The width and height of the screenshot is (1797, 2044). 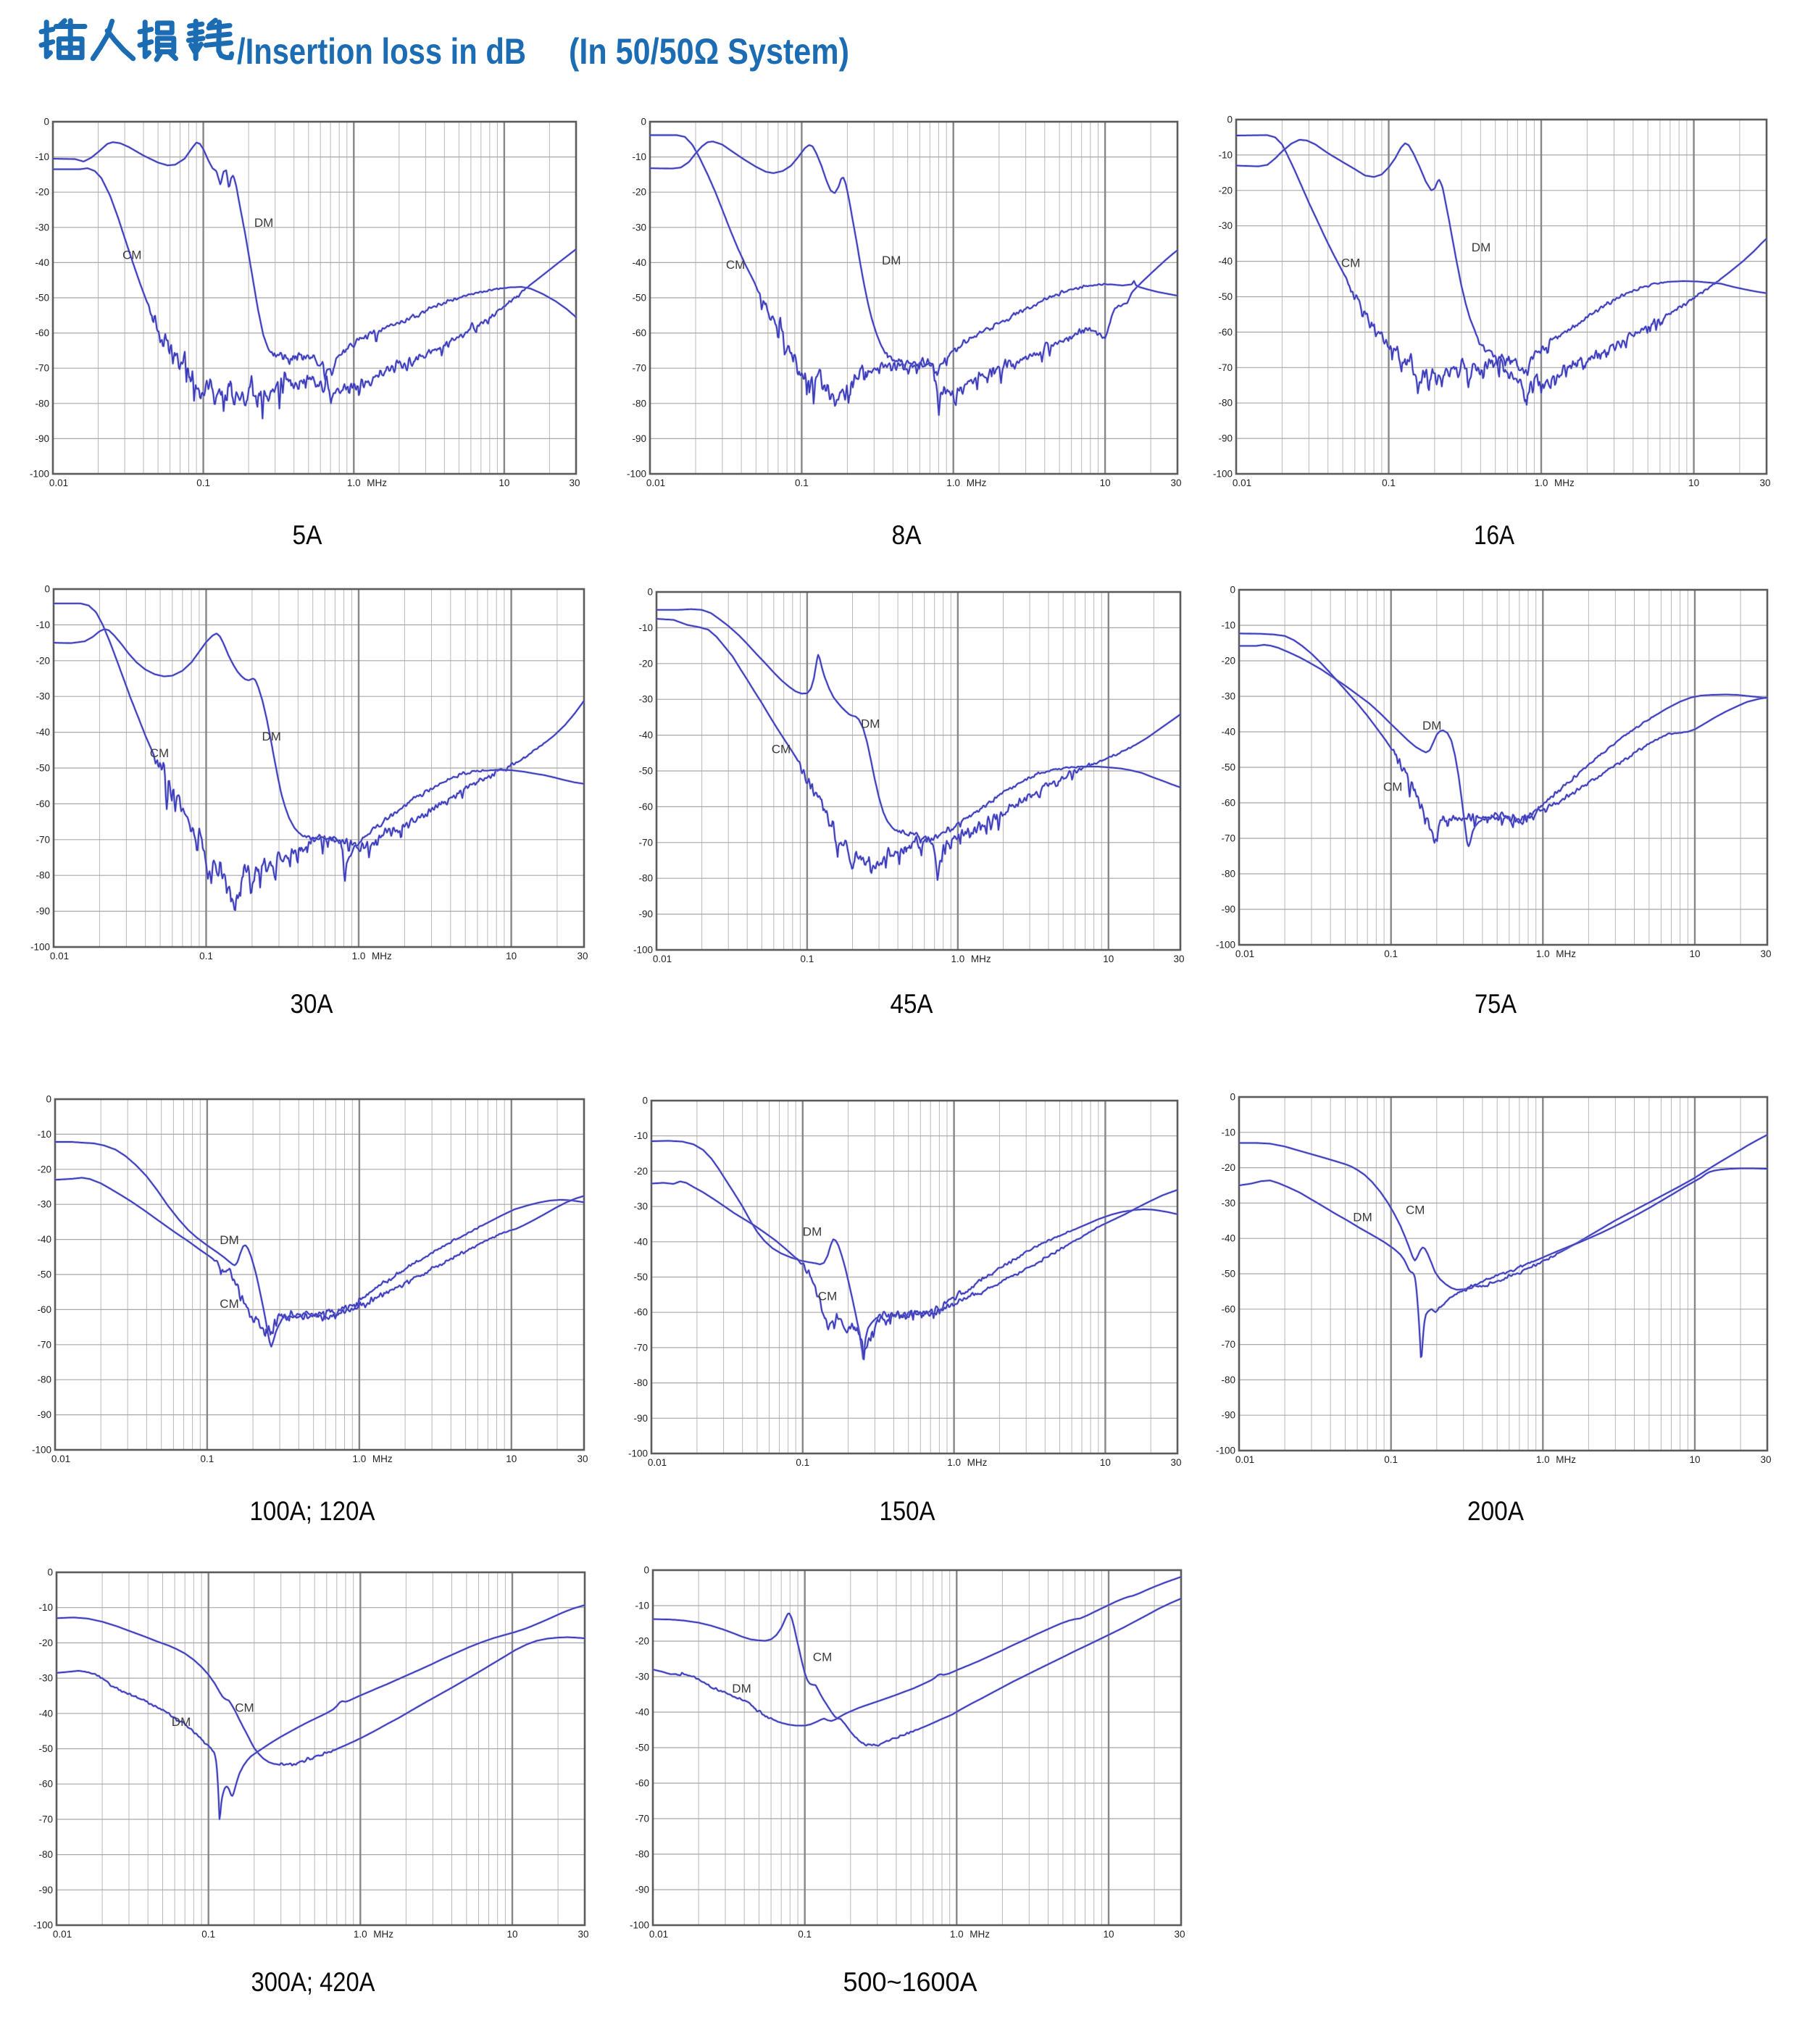 What do you see at coordinates (907, 535) in the screenshot?
I see `svg-text: 8A` at bounding box center [907, 535].